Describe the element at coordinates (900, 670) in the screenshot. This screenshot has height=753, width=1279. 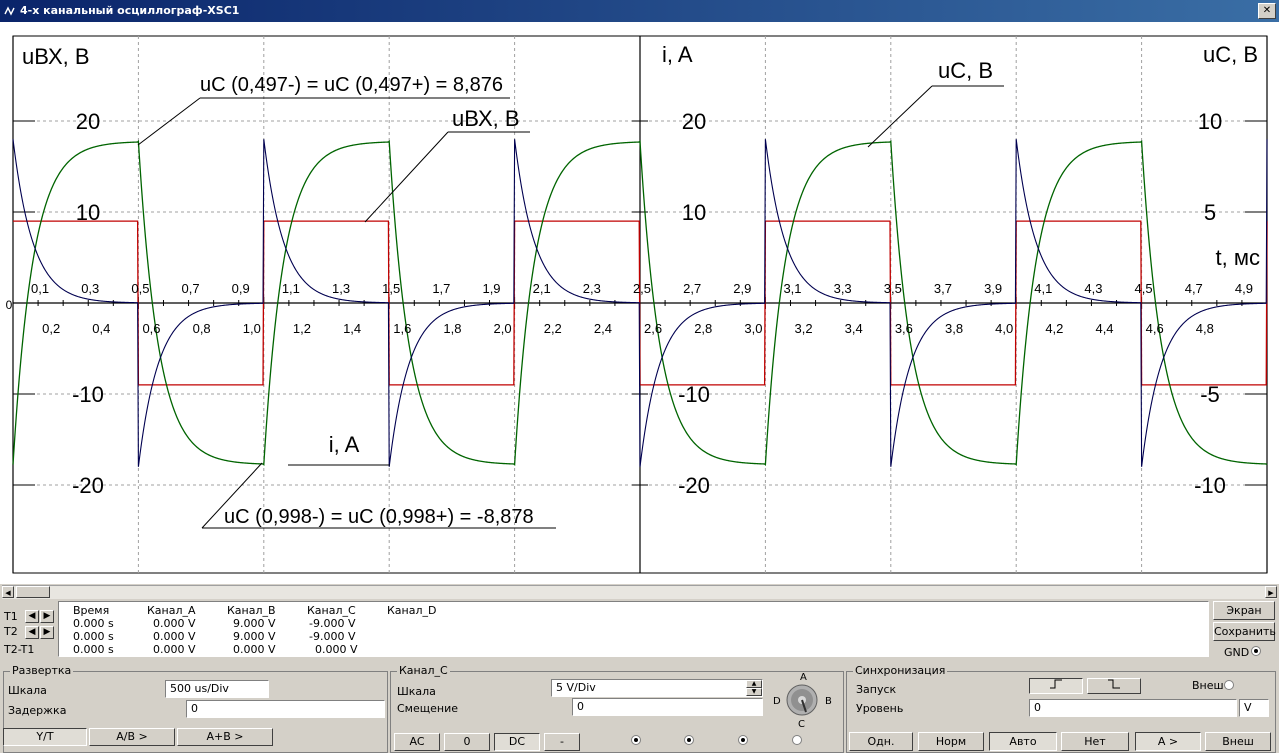
I see `trigger-title: Синхронизация` at that location.